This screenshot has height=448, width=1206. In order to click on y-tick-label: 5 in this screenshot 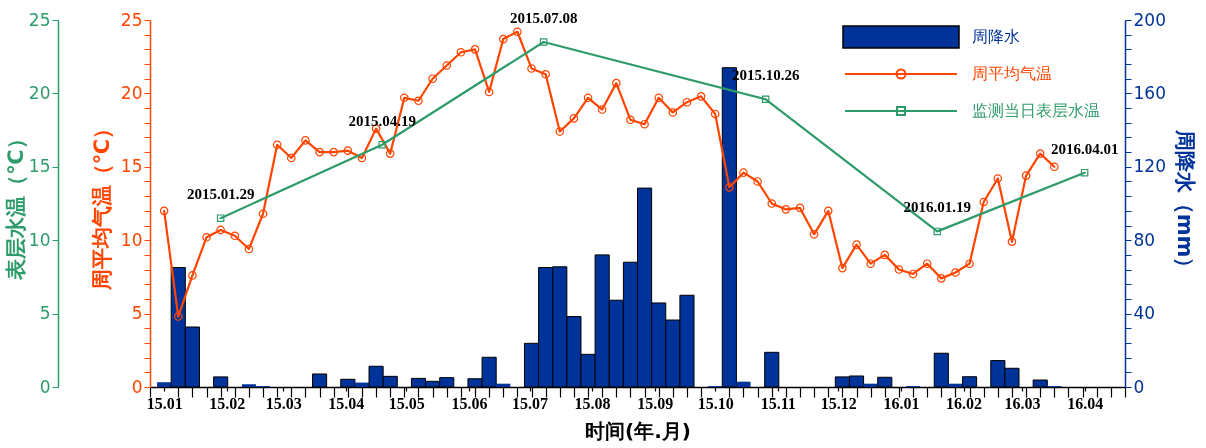, I will do `click(137, 313)`.